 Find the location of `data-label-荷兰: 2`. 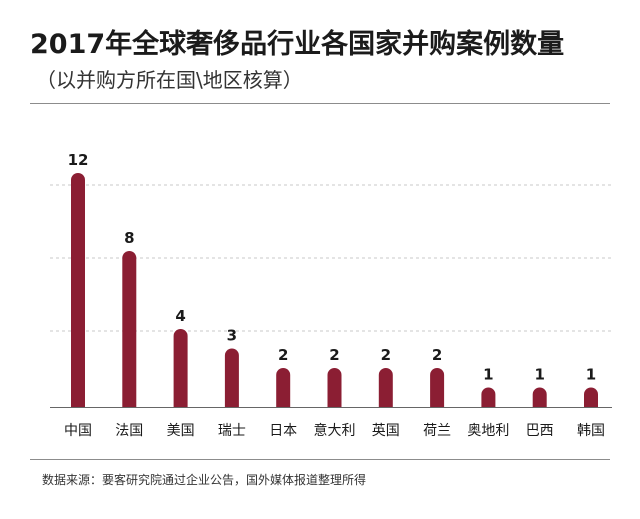

data-label-荷兰: 2 is located at coordinates (437, 355).